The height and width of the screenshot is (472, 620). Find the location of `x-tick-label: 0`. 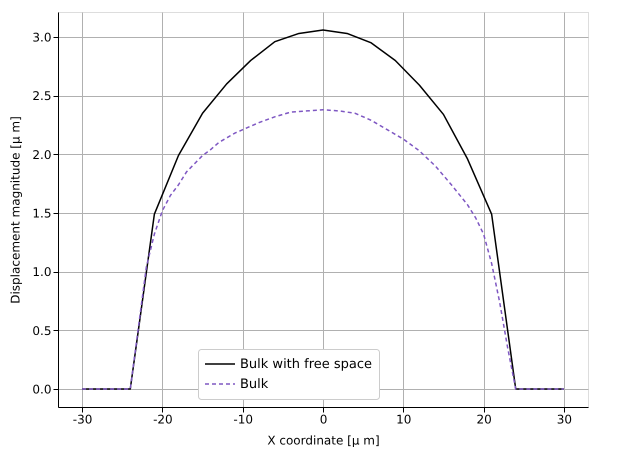

x-tick-label: 0 is located at coordinates (324, 419).